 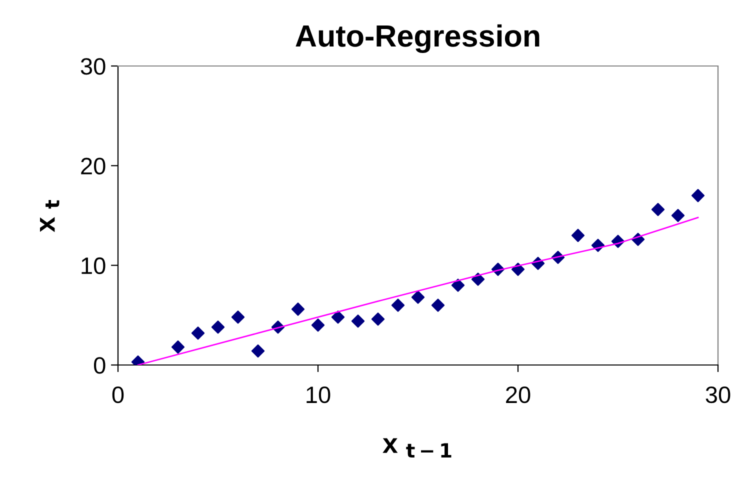 I want to click on y-tick-label: 30, so click(x=93, y=66).